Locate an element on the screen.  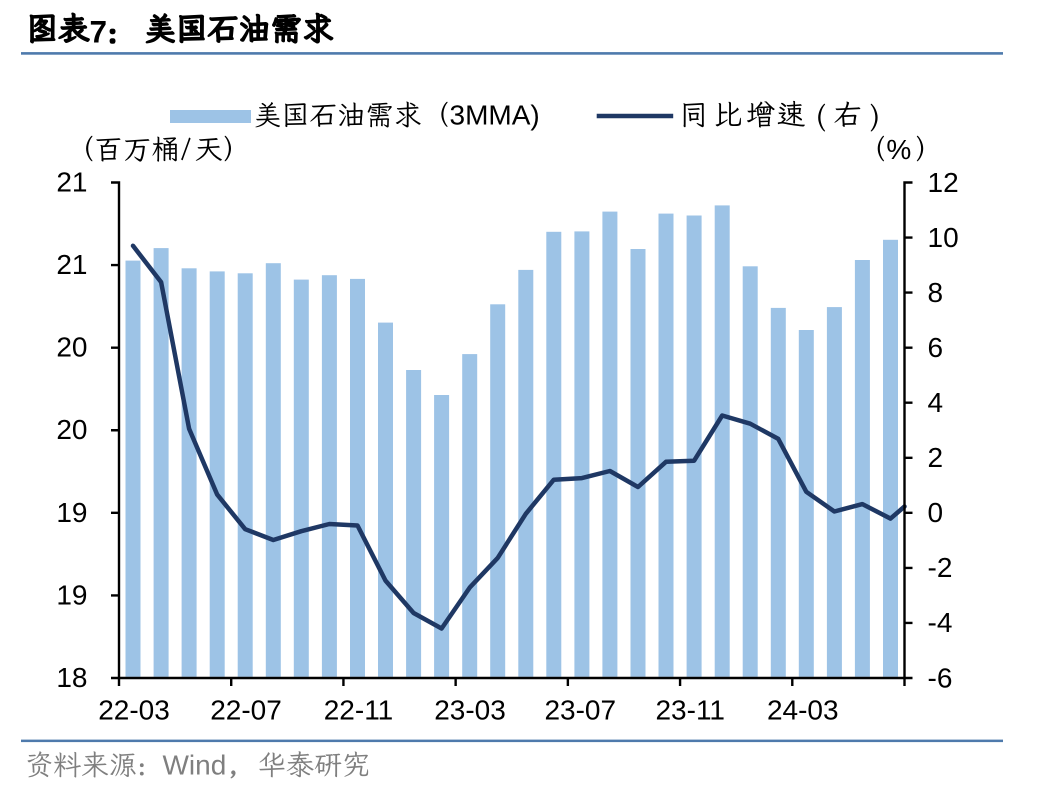
svg-text: 4 is located at coordinates (936, 402).